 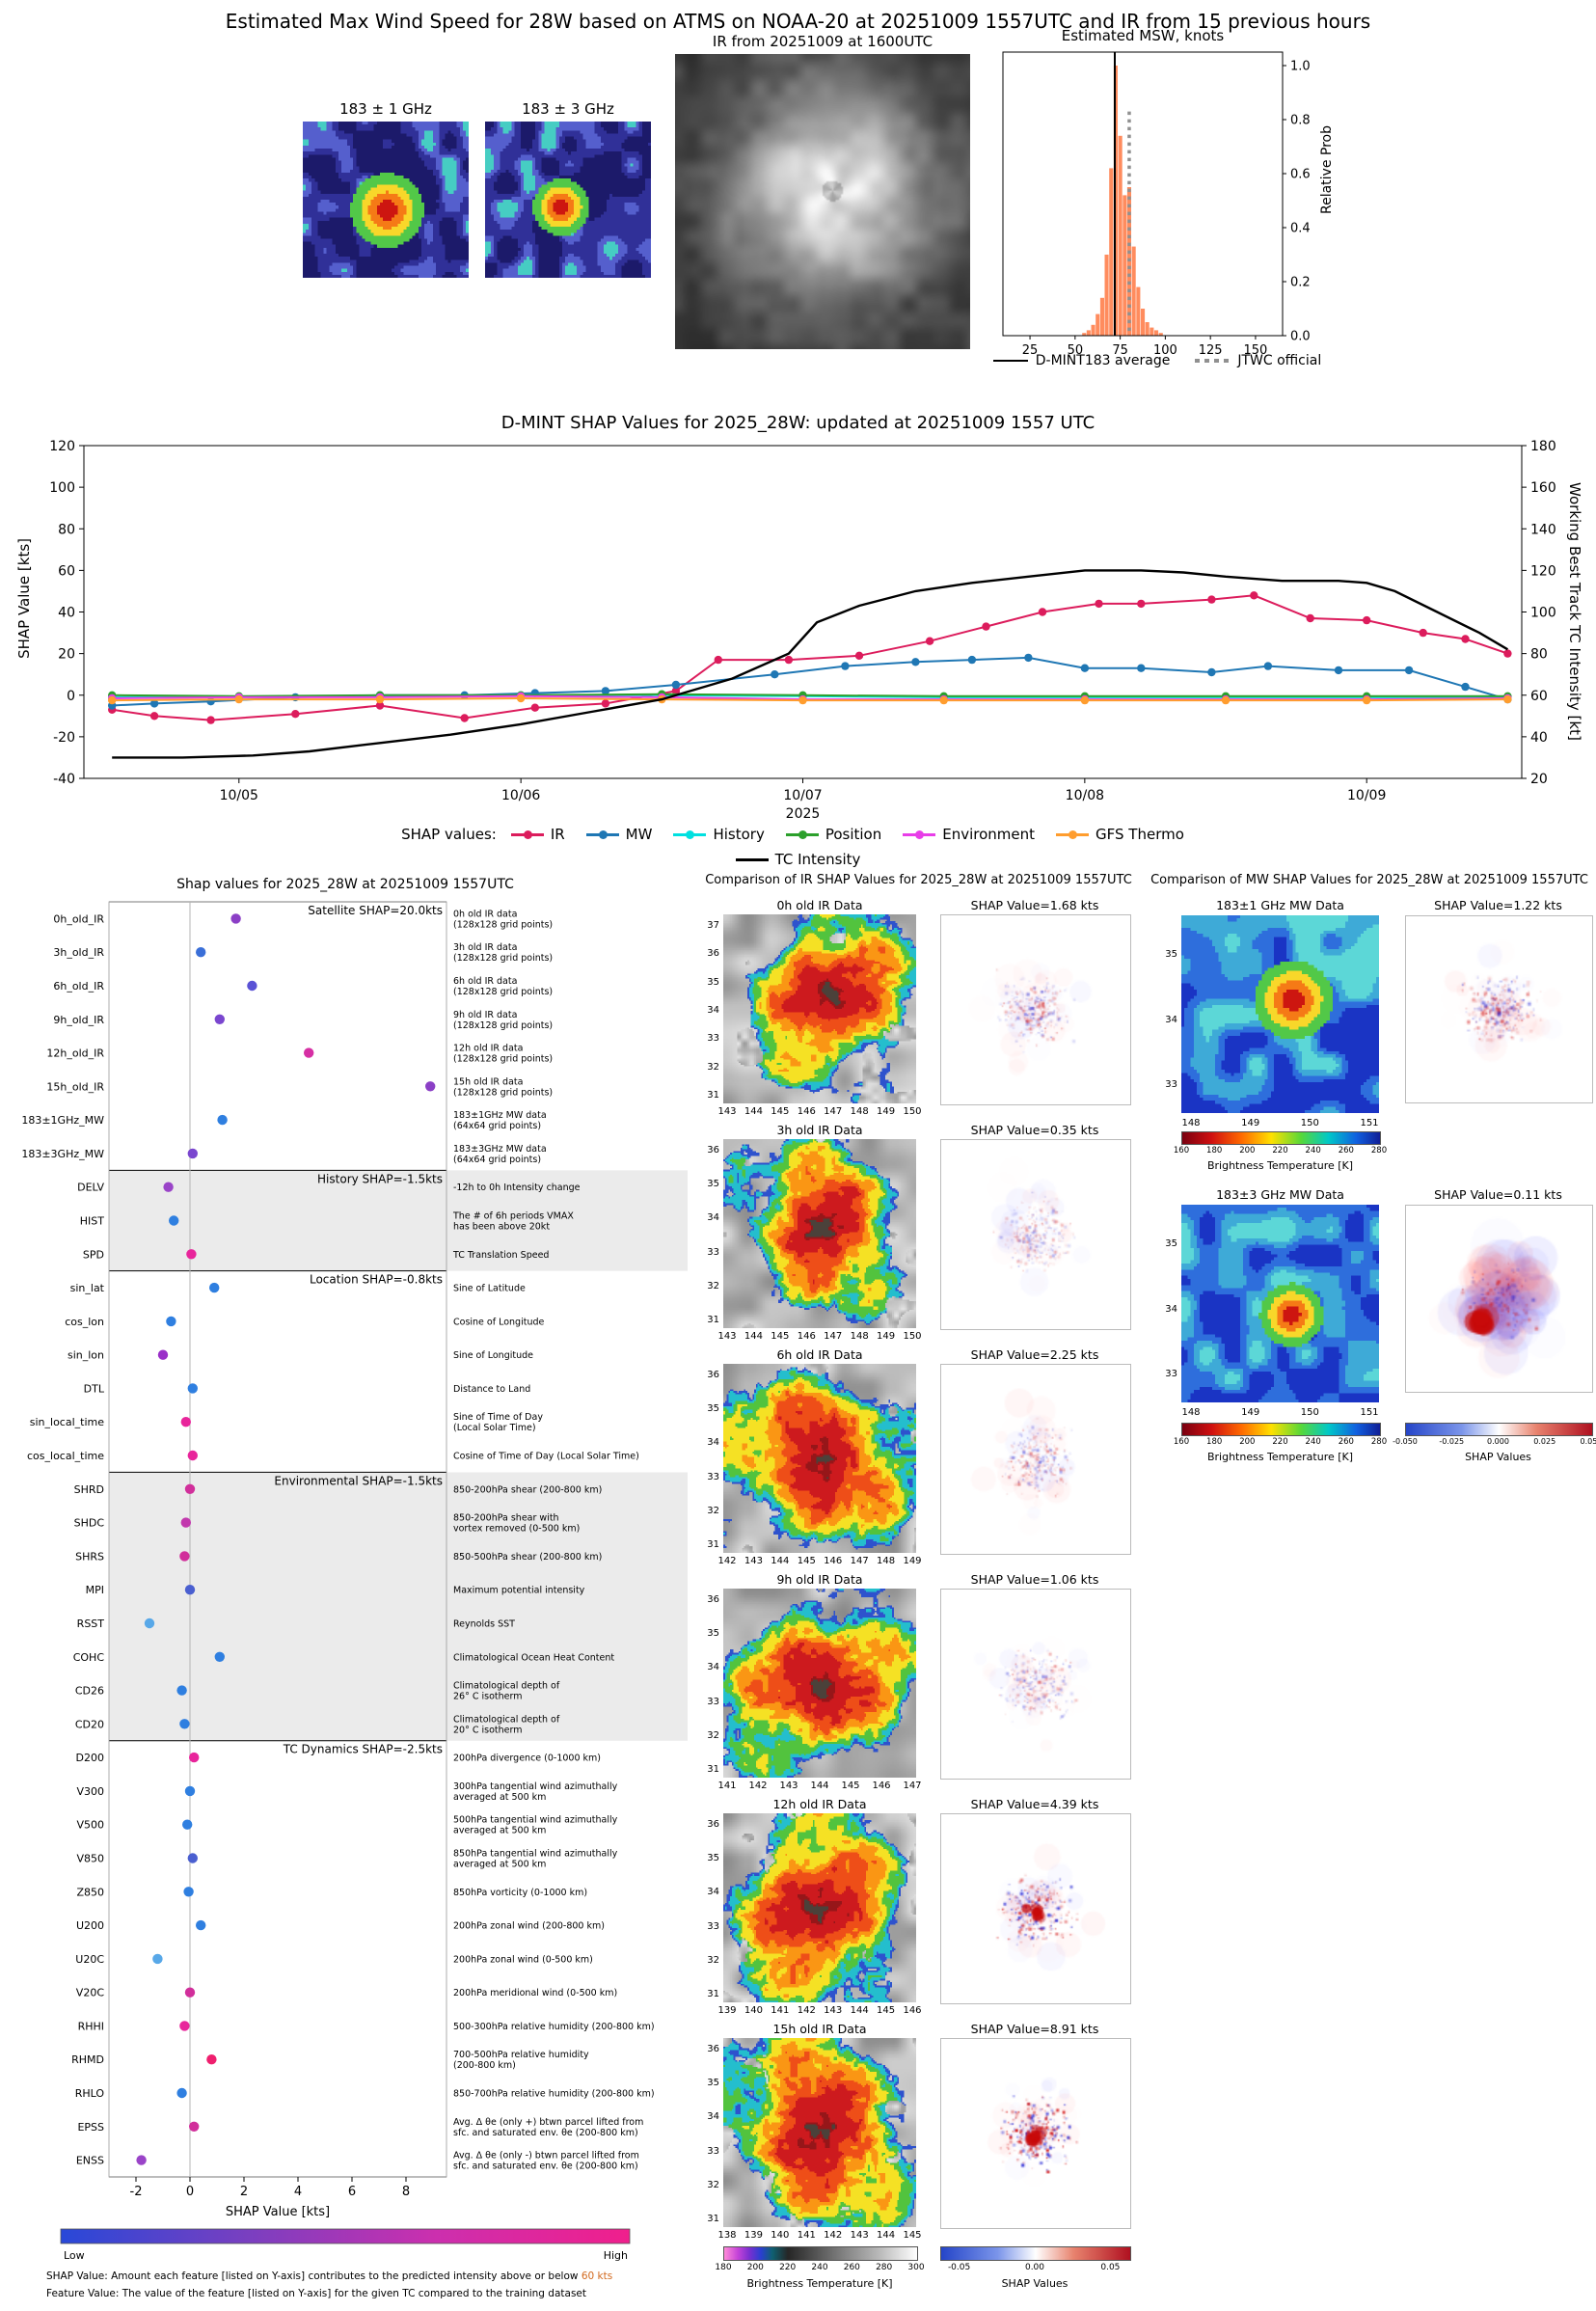 What do you see at coordinates (90, 1826) in the screenshot?
I see `feature-name: V500` at bounding box center [90, 1826].